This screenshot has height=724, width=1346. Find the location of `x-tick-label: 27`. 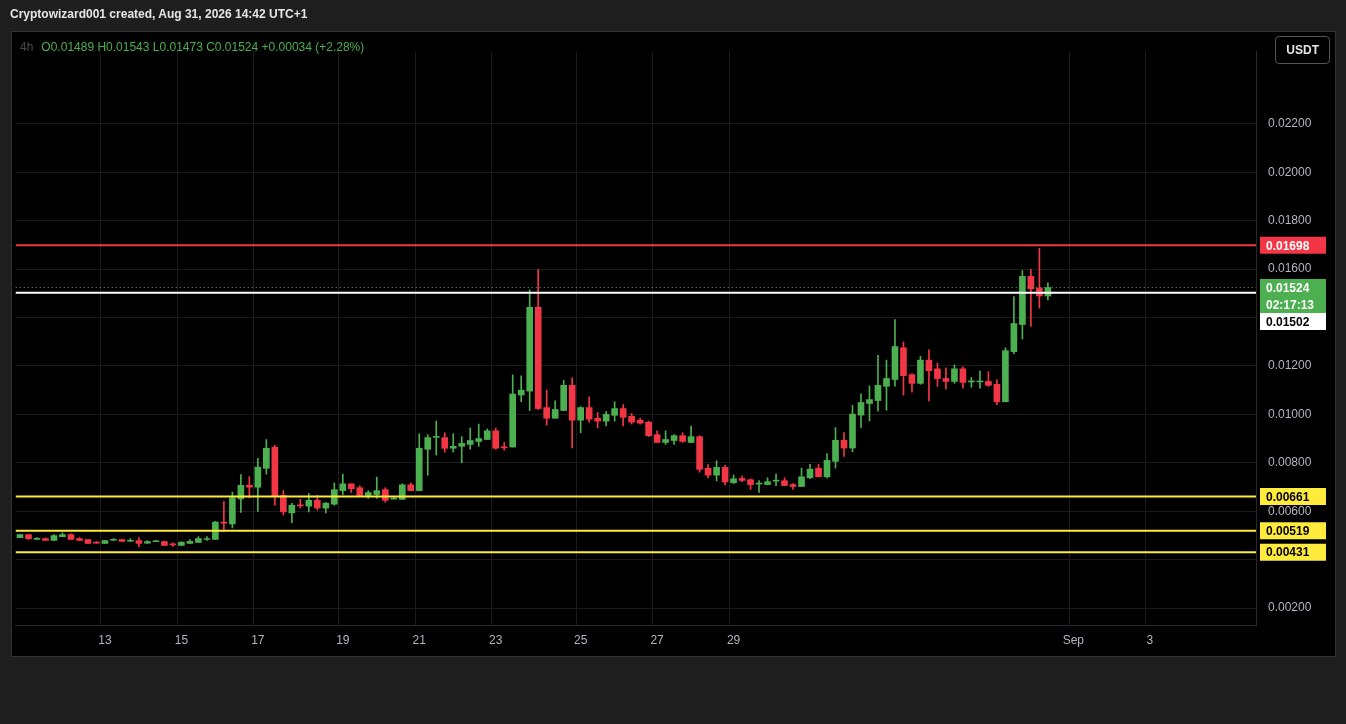

x-tick-label: 27 is located at coordinates (657, 639).